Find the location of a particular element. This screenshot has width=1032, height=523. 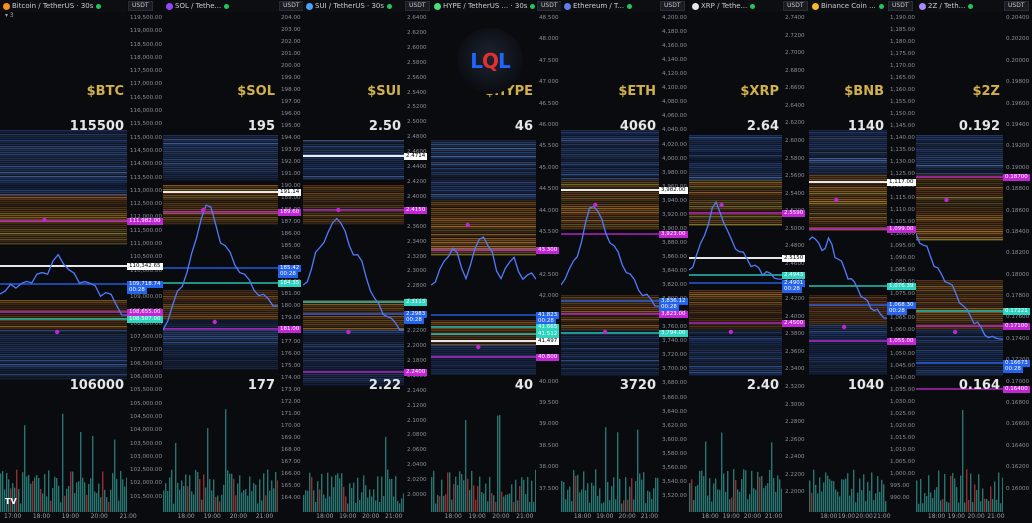

indicator-toggle-button: ▾ 3 is located at coordinates (9, 15).